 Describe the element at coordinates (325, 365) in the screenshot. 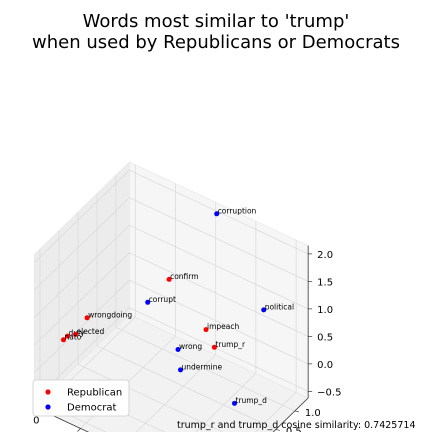

I see `z-tick-label: 0.0` at that location.